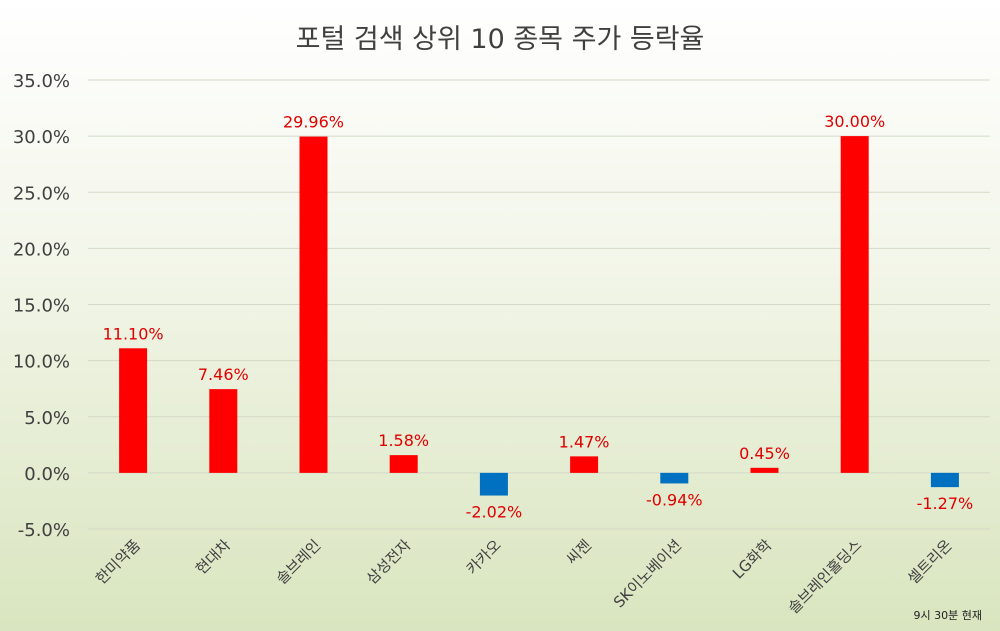 This screenshot has width=1000, height=631. I want to click on y-tick-label: -5.0%, so click(44, 530).